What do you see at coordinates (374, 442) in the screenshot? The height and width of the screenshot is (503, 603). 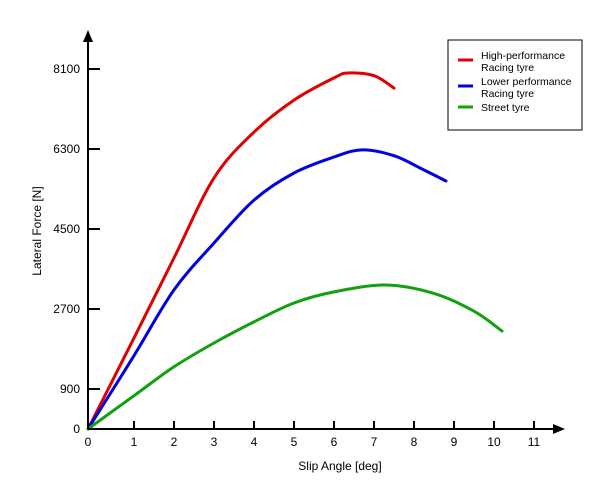 I see `x-tick-label: 7` at bounding box center [374, 442].